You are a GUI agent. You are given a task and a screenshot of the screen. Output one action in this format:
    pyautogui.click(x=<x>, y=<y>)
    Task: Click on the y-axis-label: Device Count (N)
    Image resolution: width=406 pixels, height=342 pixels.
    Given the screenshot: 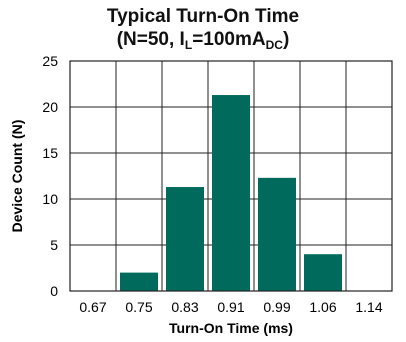 What is the action you would take?
    pyautogui.click(x=17, y=176)
    